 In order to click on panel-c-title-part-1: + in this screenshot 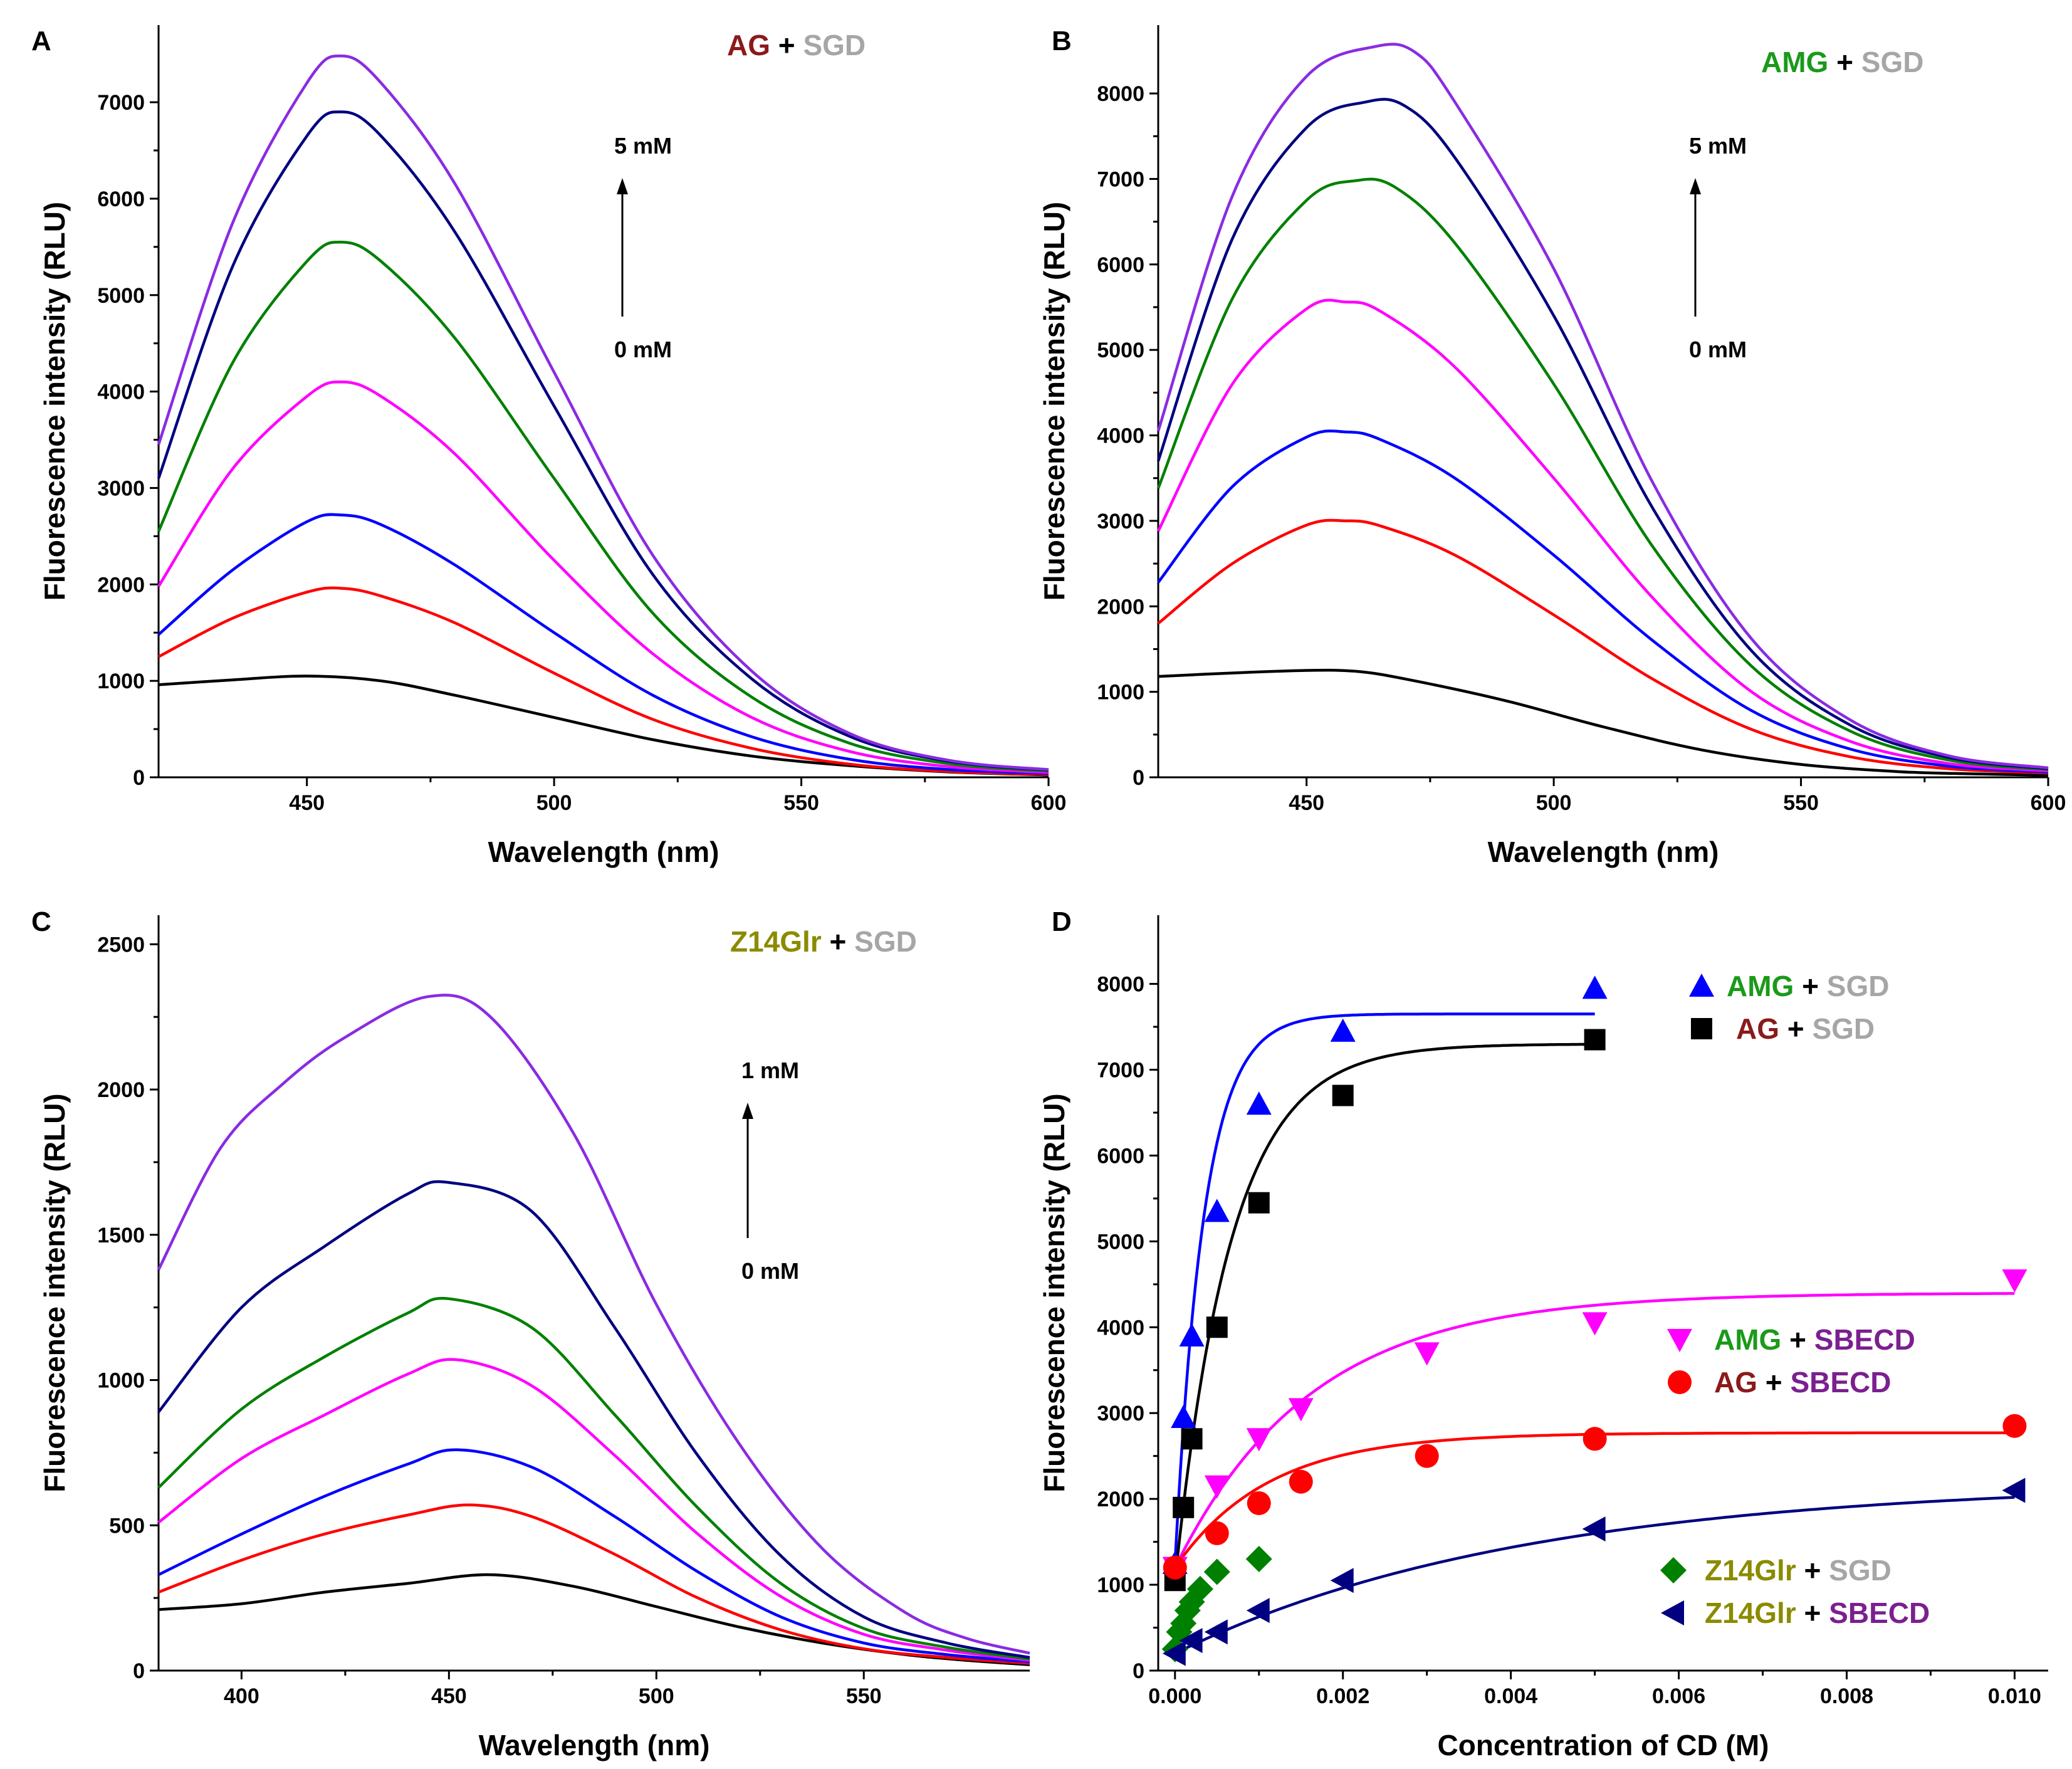, I will do `click(838, 942)`.